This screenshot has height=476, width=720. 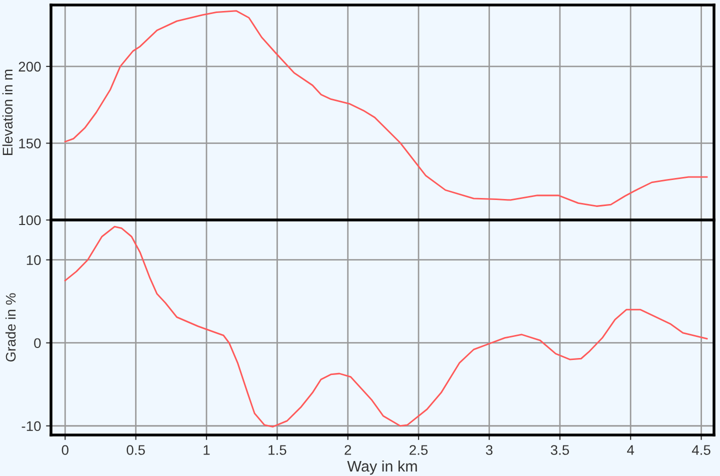 I want to click on x-tick-label: 0, so click(x=65, y=450).